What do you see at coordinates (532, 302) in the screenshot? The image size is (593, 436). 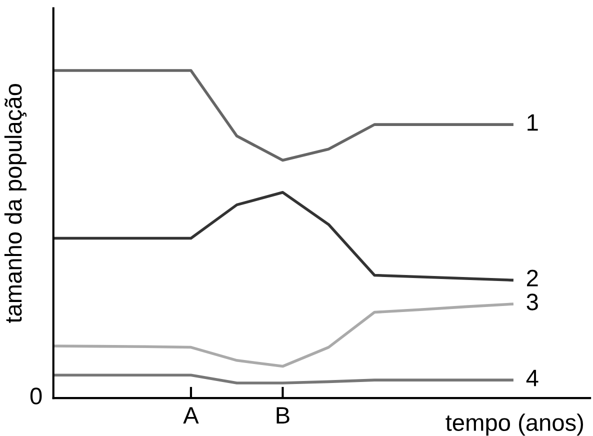 I see `series-label: 3` at bounding box center [532, 302].